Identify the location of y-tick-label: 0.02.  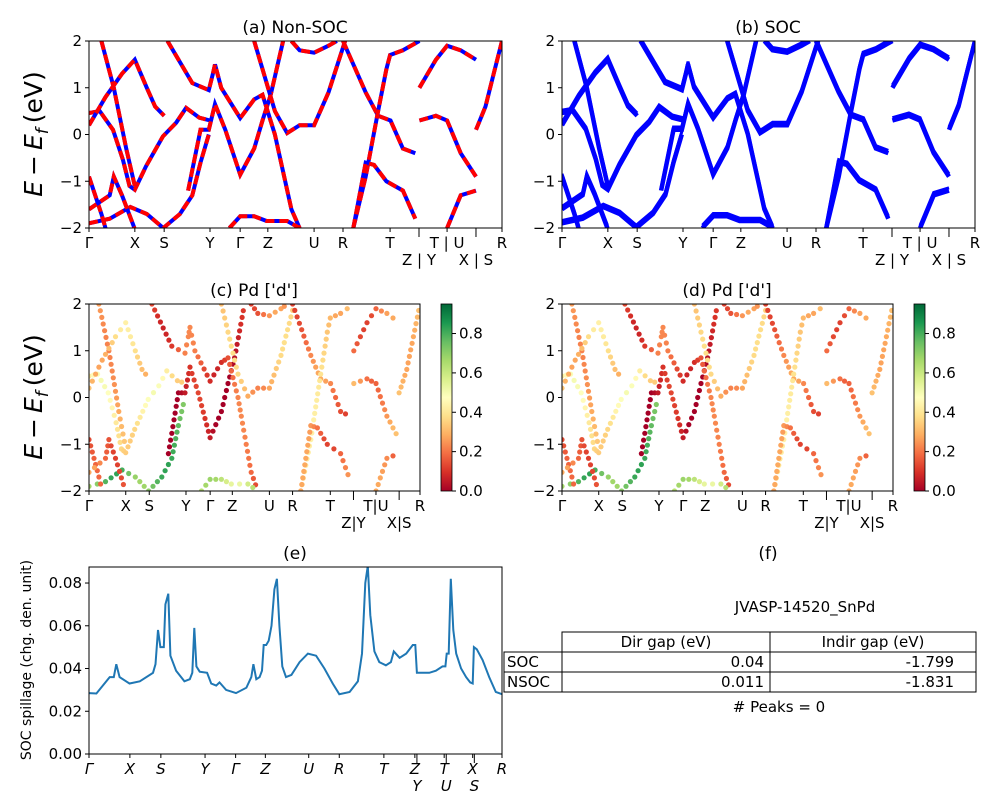
(65, 711).